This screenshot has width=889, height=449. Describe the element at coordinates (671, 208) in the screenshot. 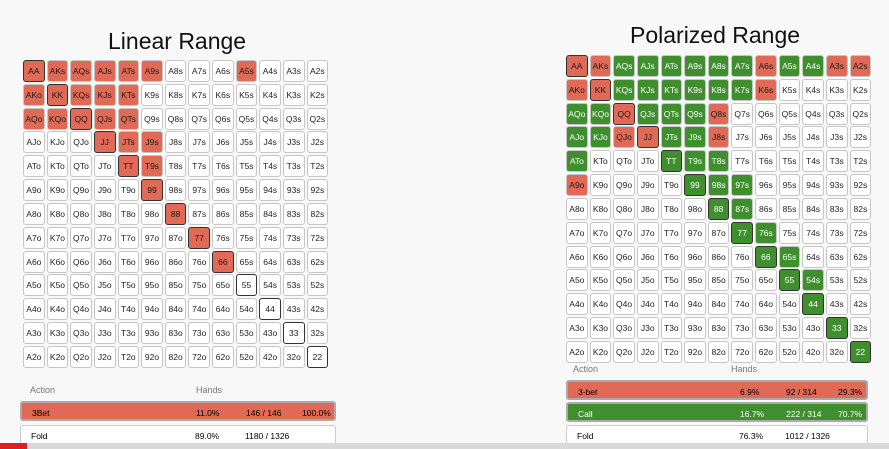

I see `hand-cell-t8o: T8o` at that location.